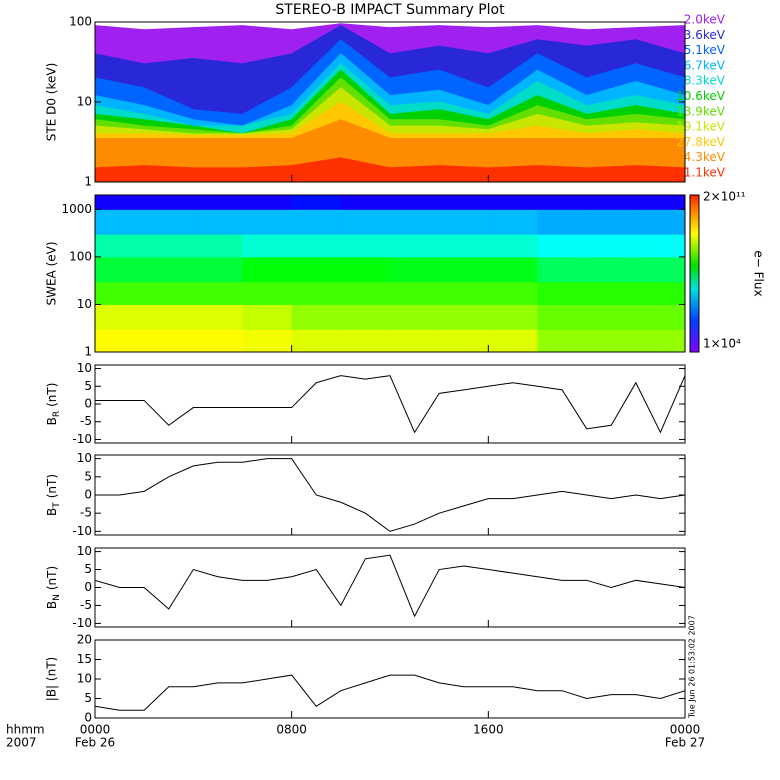  What do you see at coordinates (52, 679) in the screenshot?
I see `y-axis-label: |B| (nT)` at bounding box center [52, 679].